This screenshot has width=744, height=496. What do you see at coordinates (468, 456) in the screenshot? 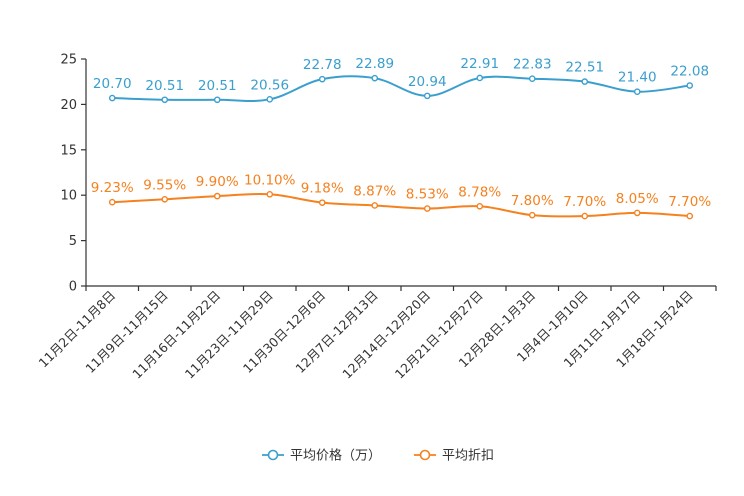
I see `legend-label: 平均折扣` at bounding box center [468, 456].